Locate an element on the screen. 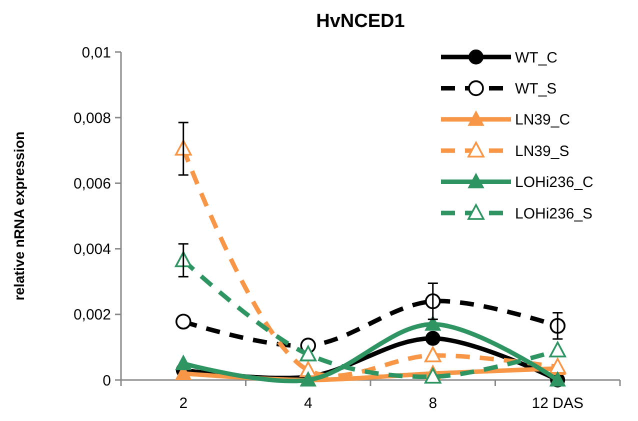 The height and width of the screenshot is (421, 638). legend-label: LOHi236_S is located at coordinates (554, 213).